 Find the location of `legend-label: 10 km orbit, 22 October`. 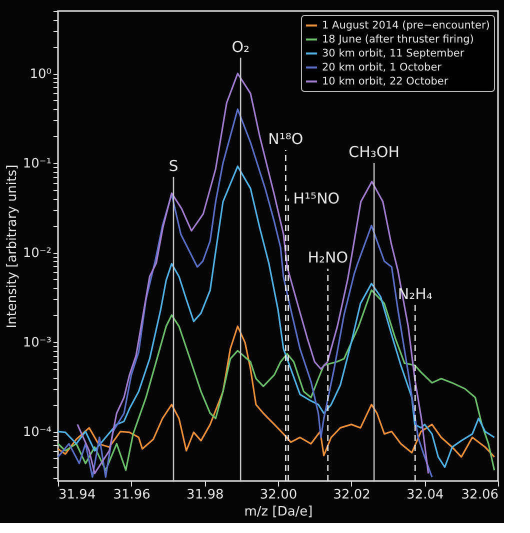

legend-label: 10 km orbit, 22 October is located at coordinates (385, 82).